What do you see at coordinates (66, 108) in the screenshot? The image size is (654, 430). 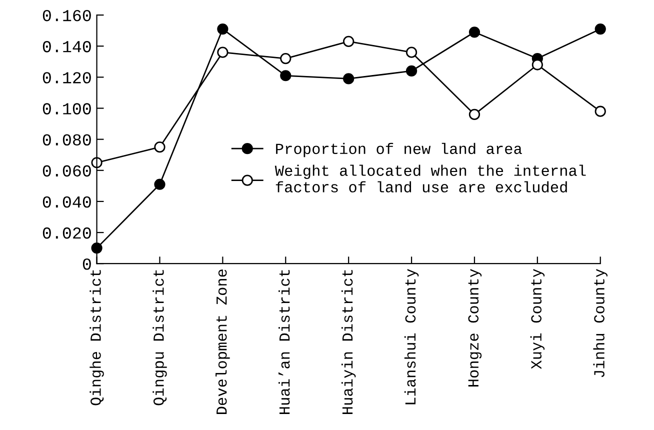 I see `y-tick-label: 0.100` at bounding box center [66, 108].